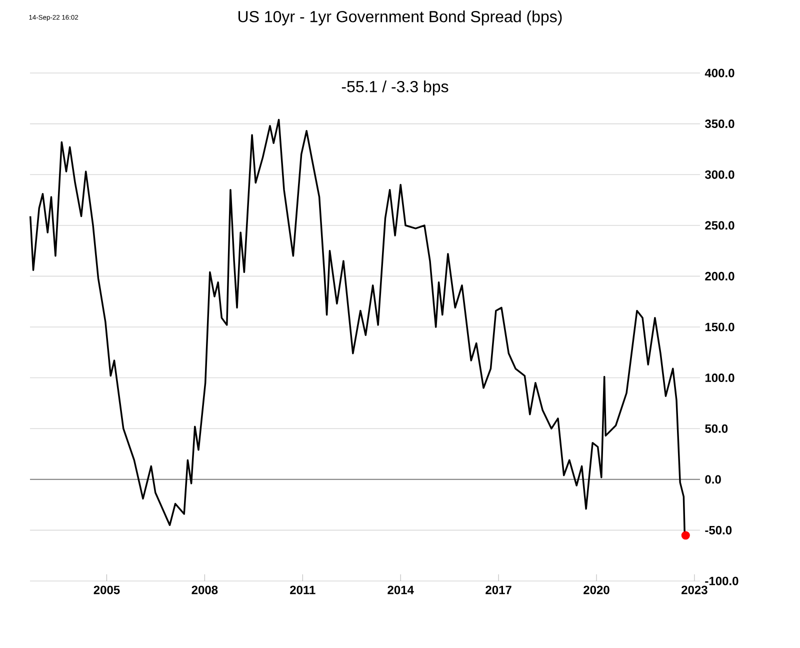 The width and height of the screenshot is (800, 648). What do you see at coordinates (719, 225) in the screenshot?
I see `y-tick-label: 250.0` at bounding box center [719, 225].